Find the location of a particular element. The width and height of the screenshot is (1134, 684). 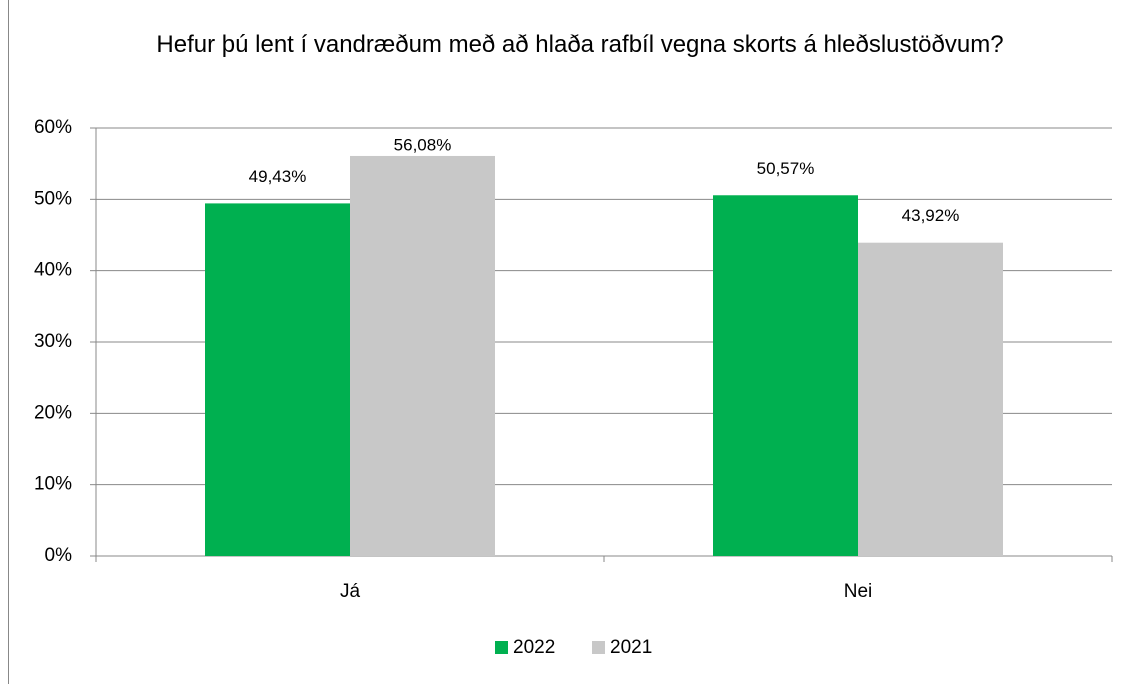

y-tick-label: 60% is located at coordinates (53, 127).